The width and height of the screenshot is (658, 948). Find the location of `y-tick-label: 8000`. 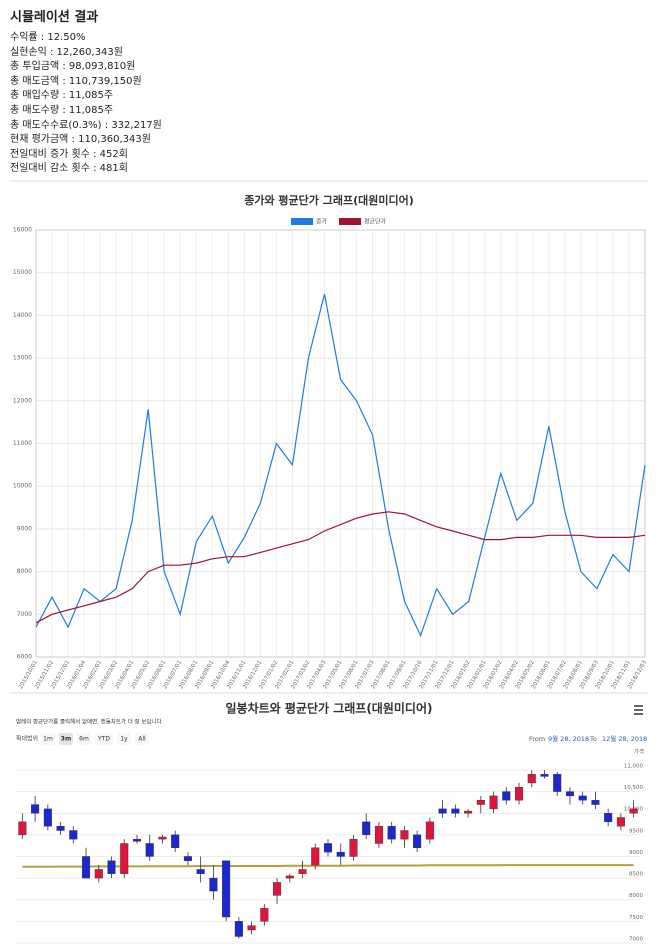

y-tick-label: 8000 is located at coordinates (636, 896).